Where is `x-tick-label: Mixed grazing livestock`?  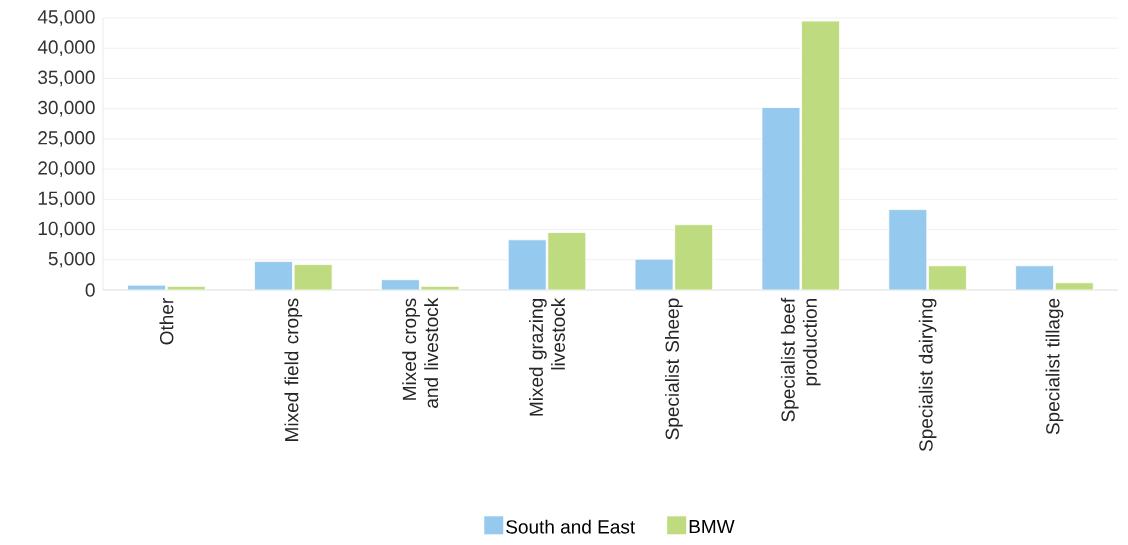 x-tick-label: Mixed grazing livestock is located at coordinates (547, 356).